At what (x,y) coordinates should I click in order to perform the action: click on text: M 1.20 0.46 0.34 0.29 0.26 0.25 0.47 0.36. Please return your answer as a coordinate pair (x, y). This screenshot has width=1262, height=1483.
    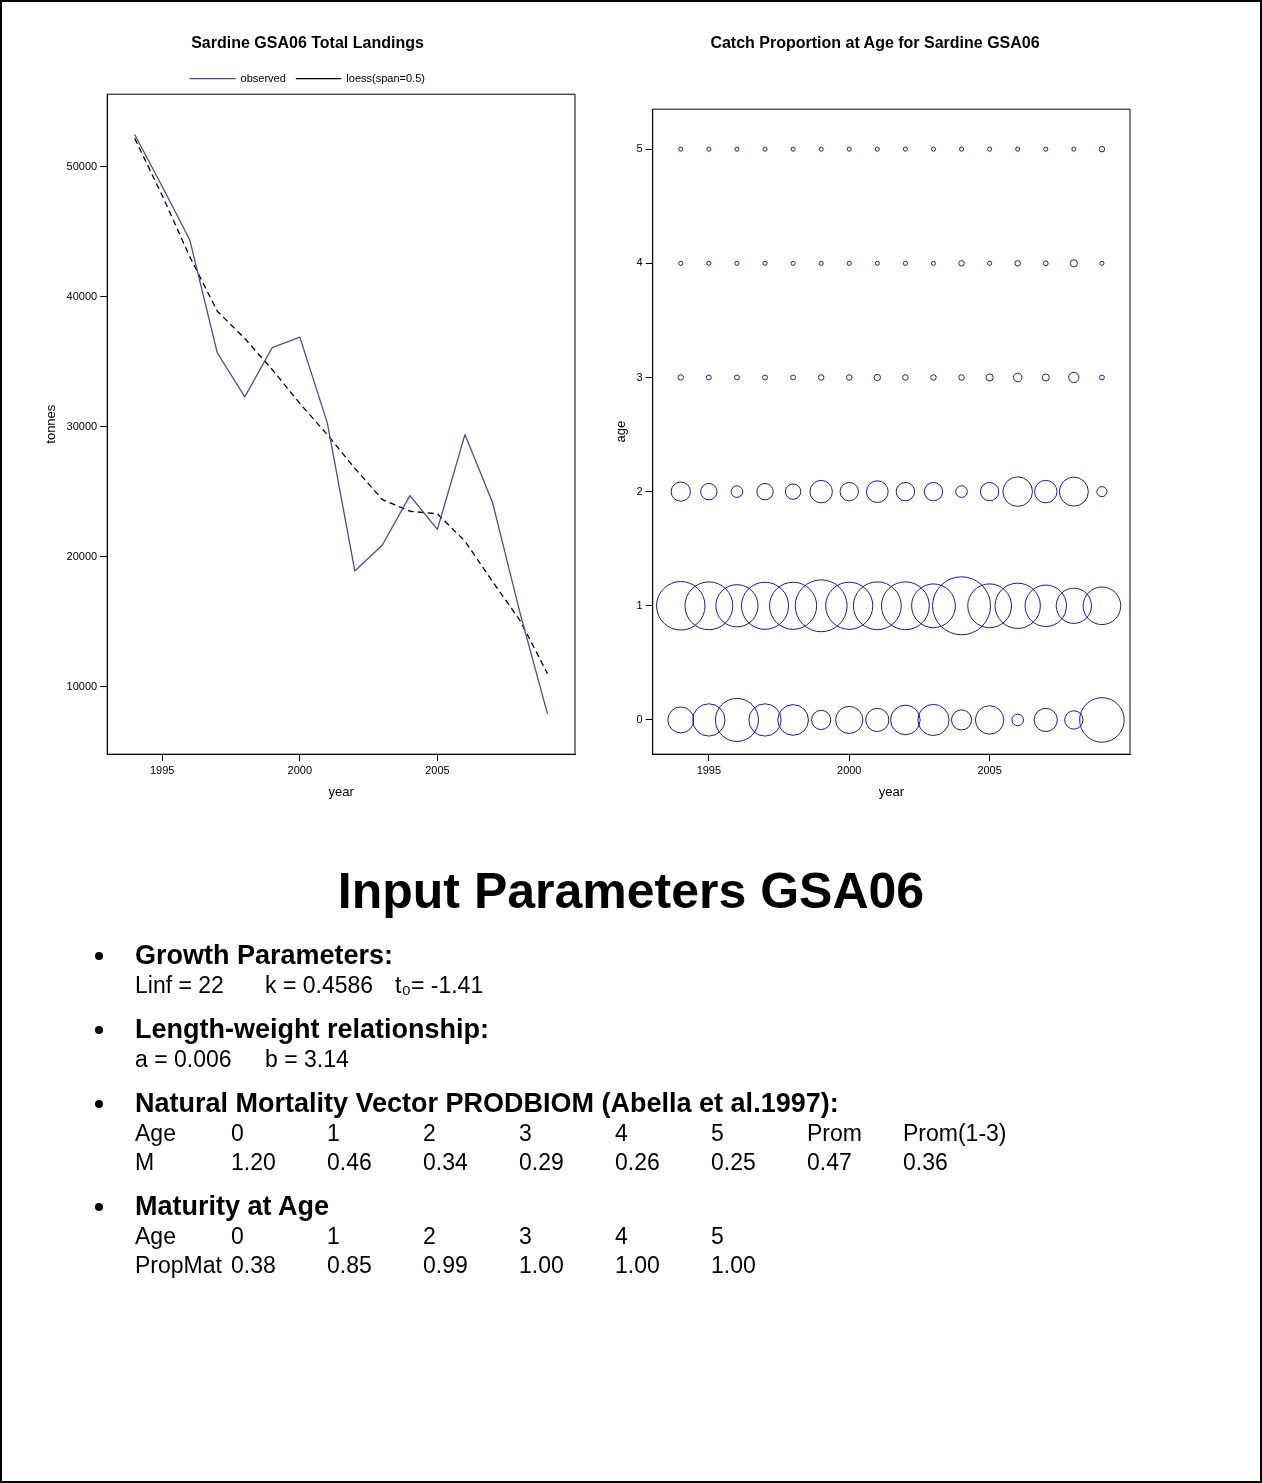
    Looking at the image, I should click on (542, 1162).